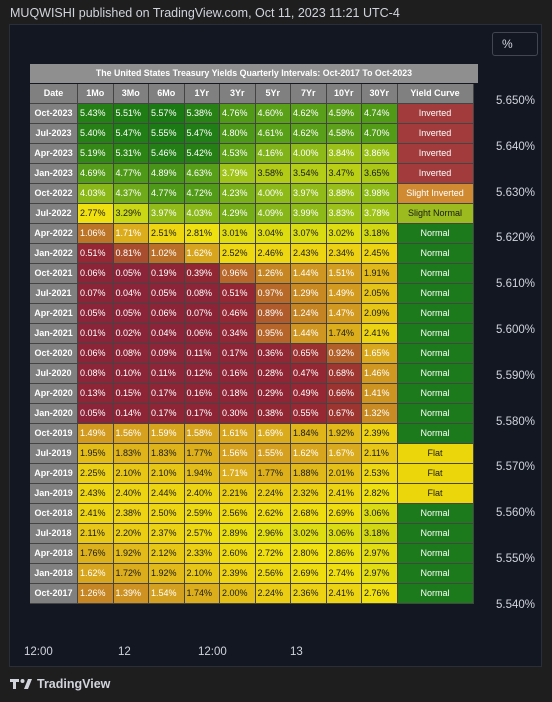 The image size is (552, 702). I want to click on yield-value-cell: 5.38%, so click(202, 114).